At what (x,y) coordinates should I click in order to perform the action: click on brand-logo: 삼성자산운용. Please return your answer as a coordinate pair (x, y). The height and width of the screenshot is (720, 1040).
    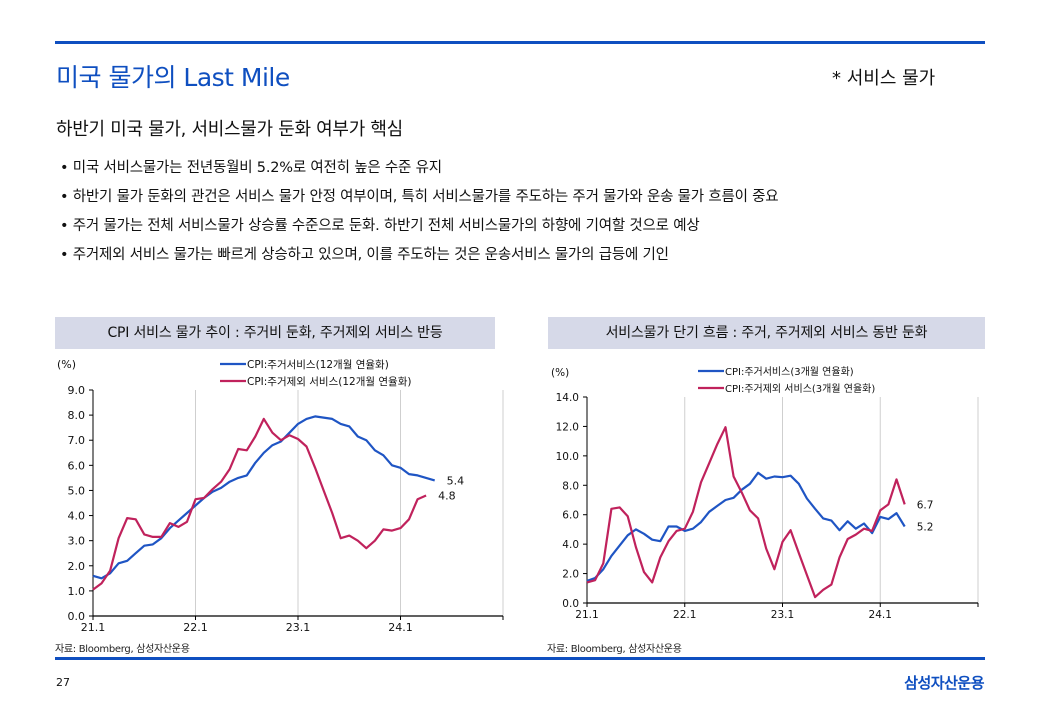
    Looking at the image, I should click on (944, 683).